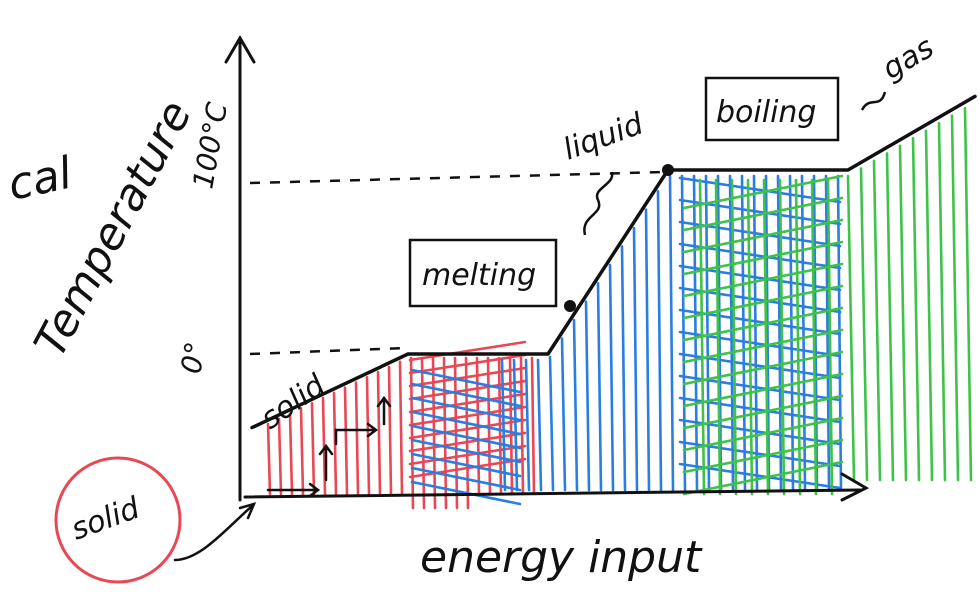  I want to click on boiling-box, so click(772, 109).